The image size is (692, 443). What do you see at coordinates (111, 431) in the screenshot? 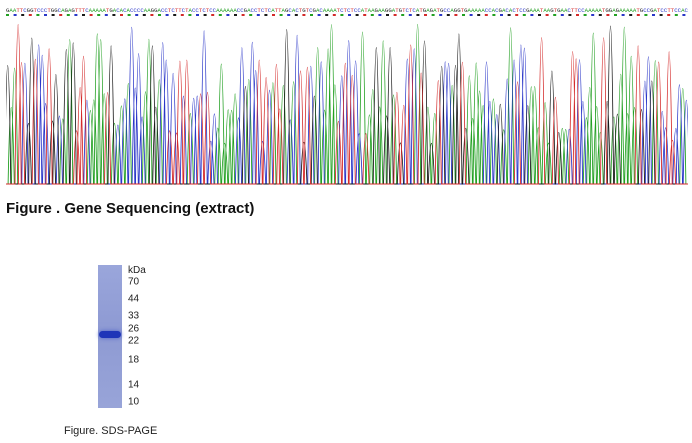
I see `sds-page-figure-caption: Figure. SDS-PAGE` at bounding box center [111, 431].